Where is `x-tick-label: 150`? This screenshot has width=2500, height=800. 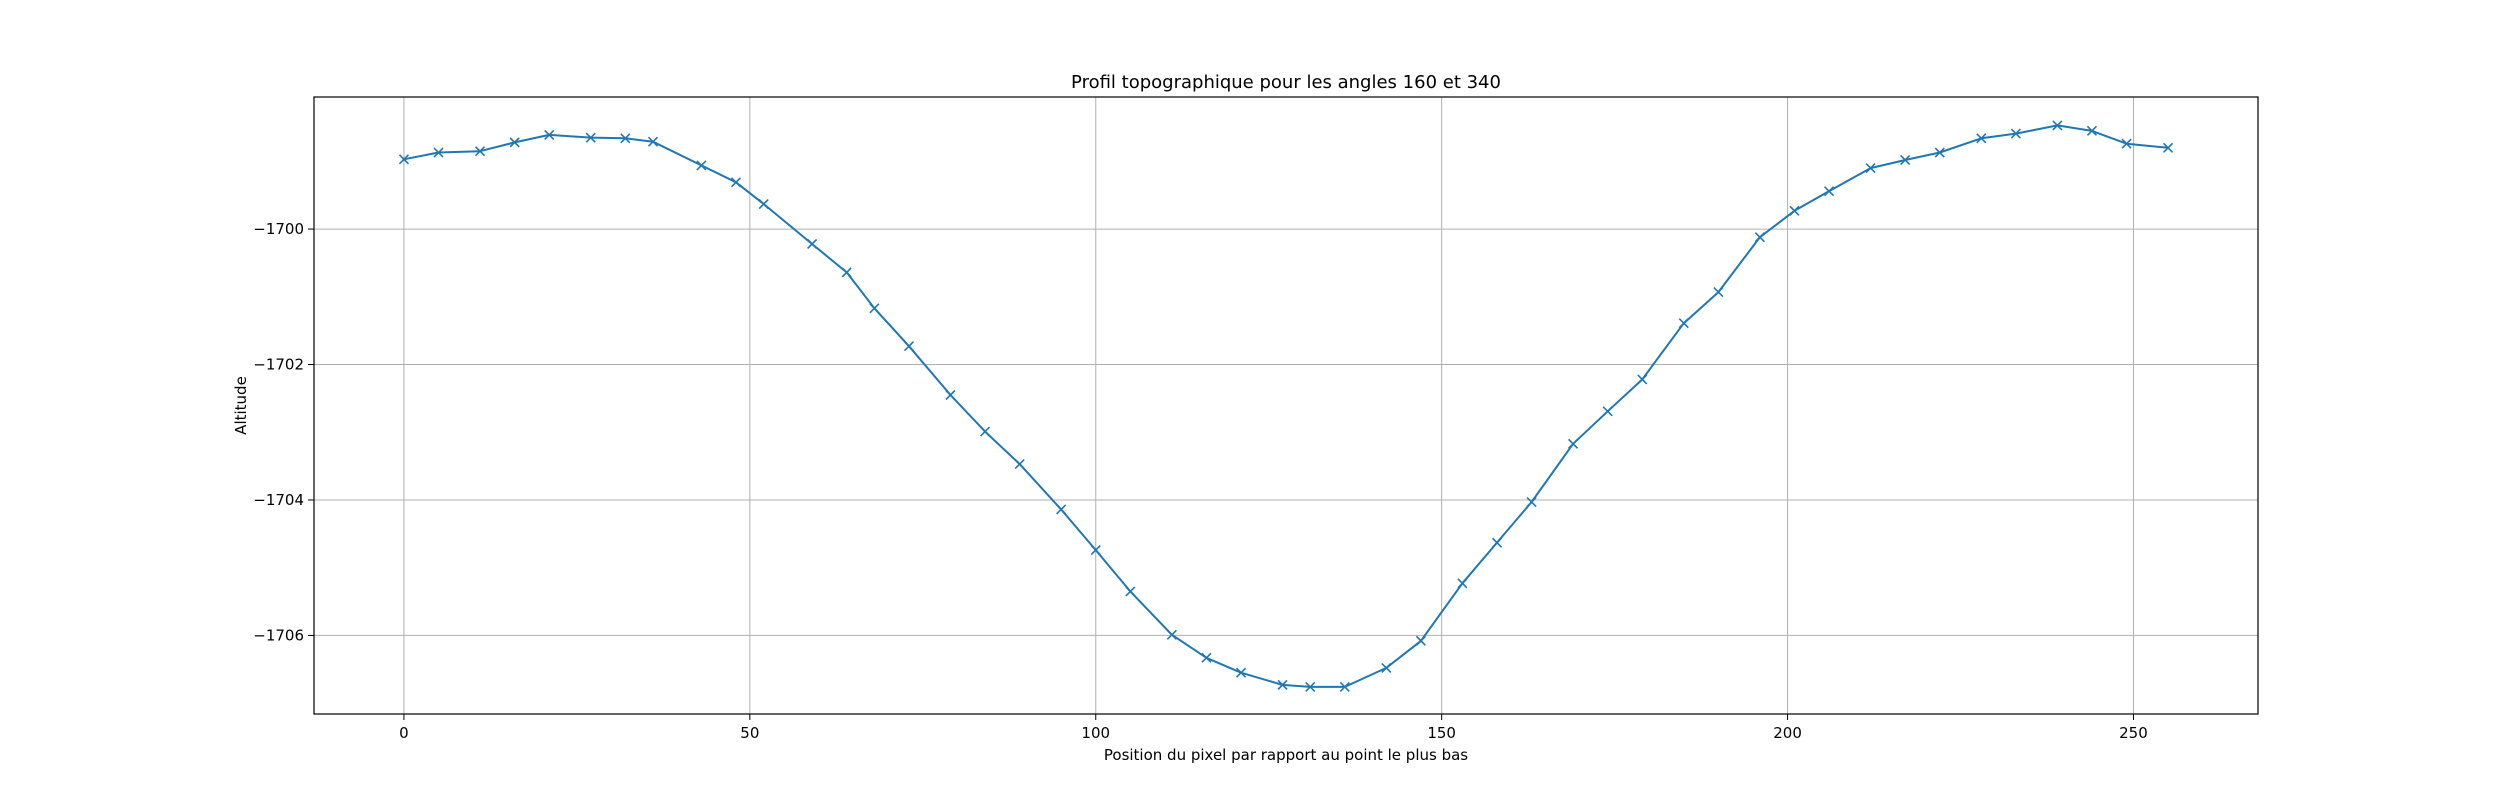 x-tick-label: 150 is located at coordinates (1441, 733).